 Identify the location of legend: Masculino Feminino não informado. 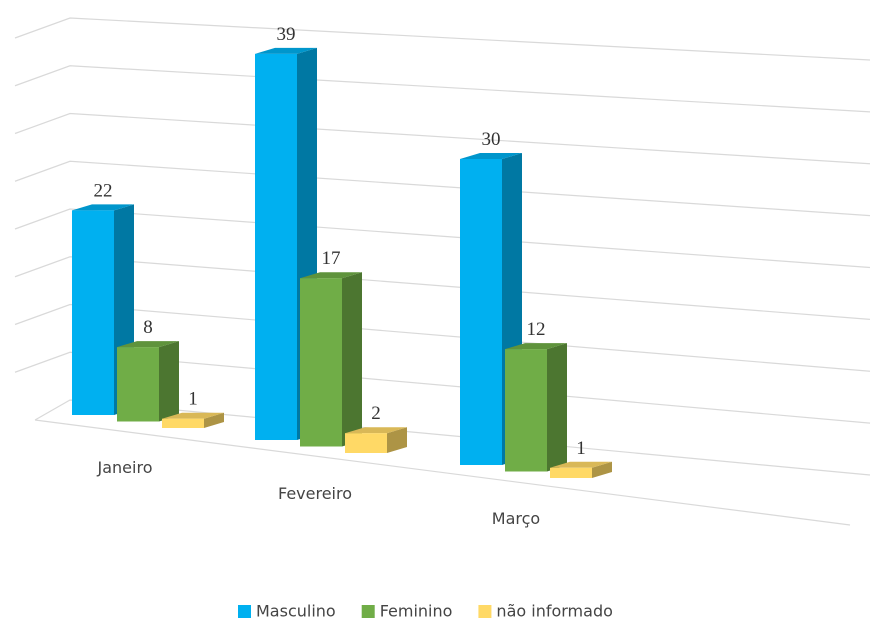
(425, 611).